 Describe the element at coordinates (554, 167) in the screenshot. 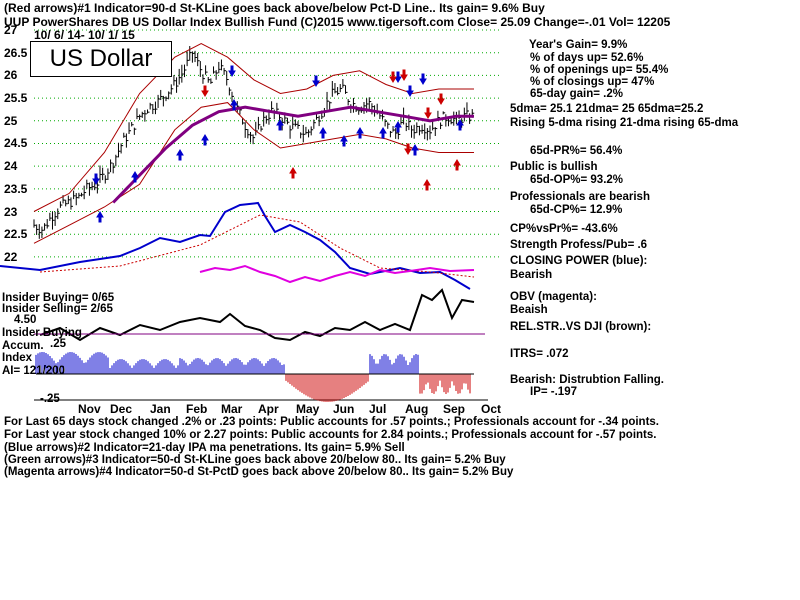

I see `stat-line: Public is bullish` at that location.